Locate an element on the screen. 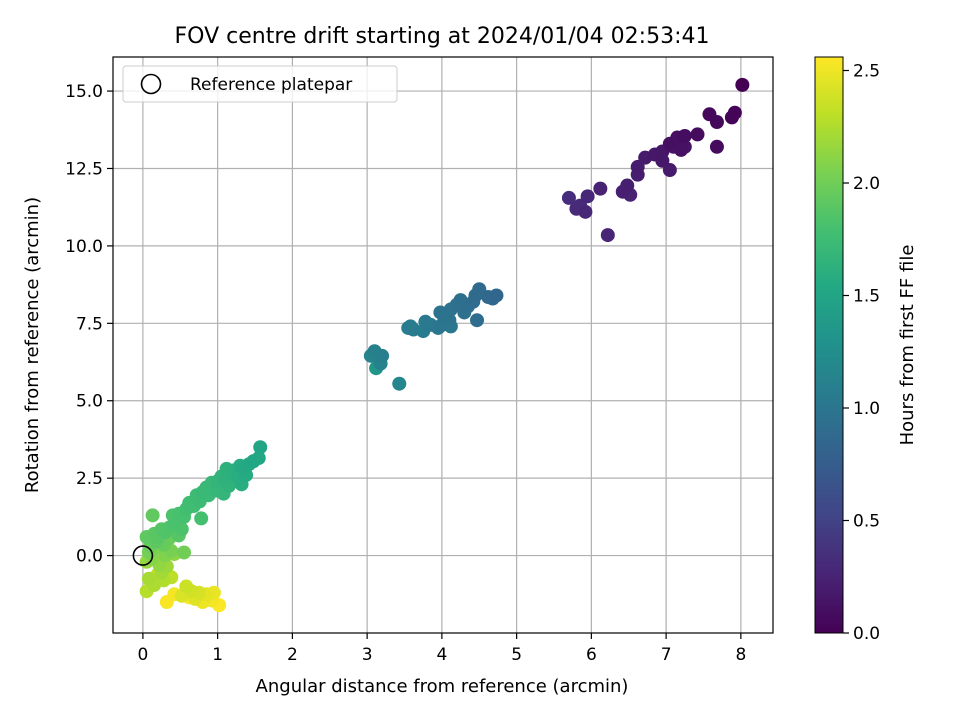 This screenshot has height=720, width=960. y-tick-label: 15.0 is located at coordinates (84, 92).